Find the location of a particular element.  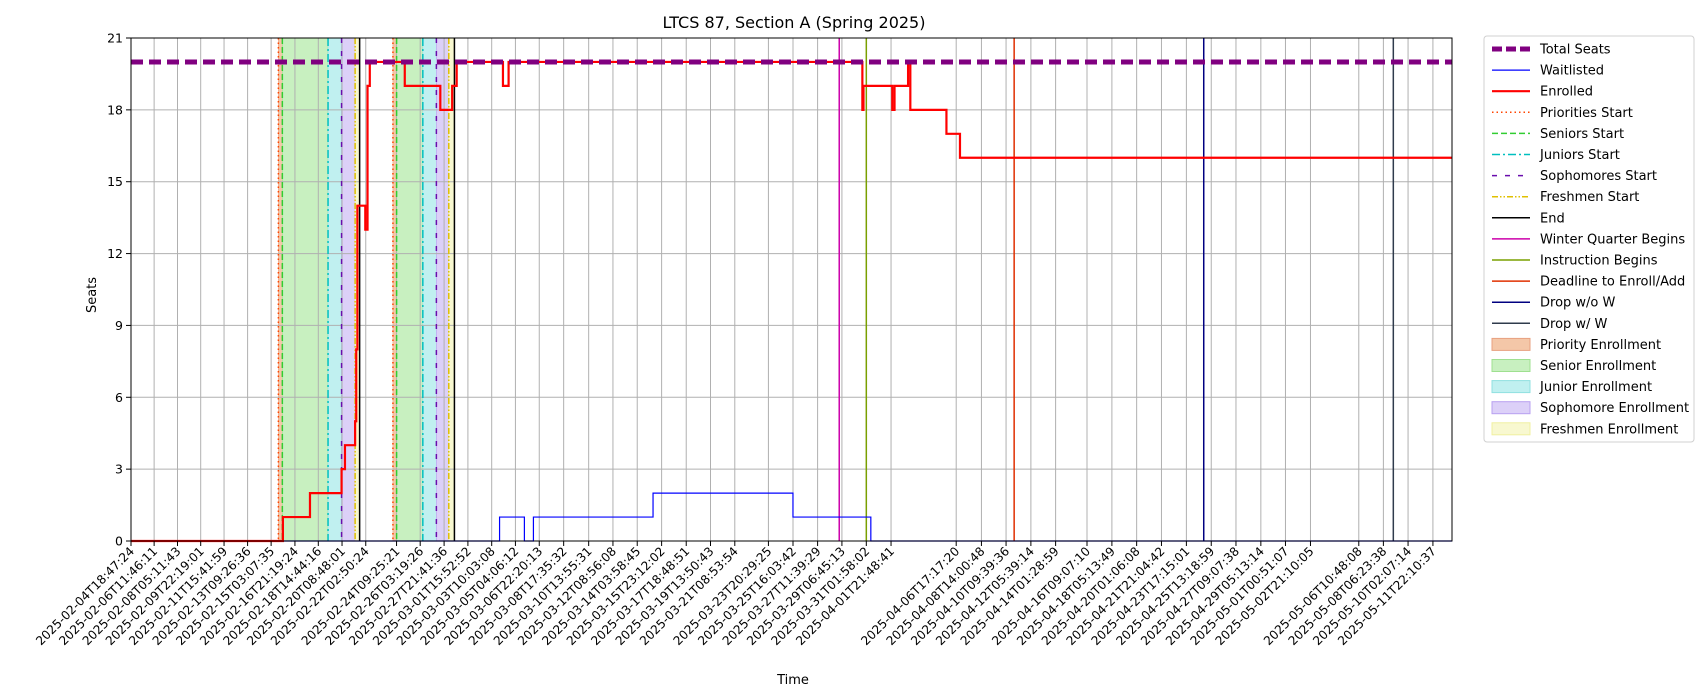

legend-label-sophomore-enrollment: Sophomore Enrollment is located at coordinates (1614, 408).